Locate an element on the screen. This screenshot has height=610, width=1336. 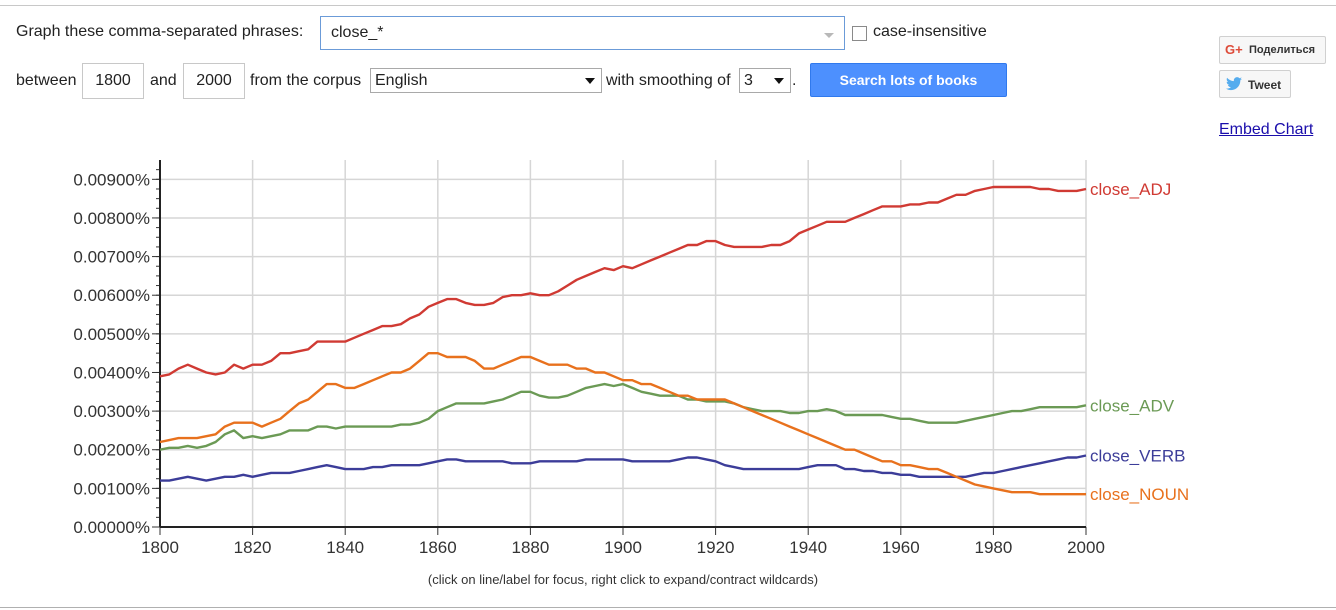
x-tick-label: 1840 is located at coordinates (345, 547).